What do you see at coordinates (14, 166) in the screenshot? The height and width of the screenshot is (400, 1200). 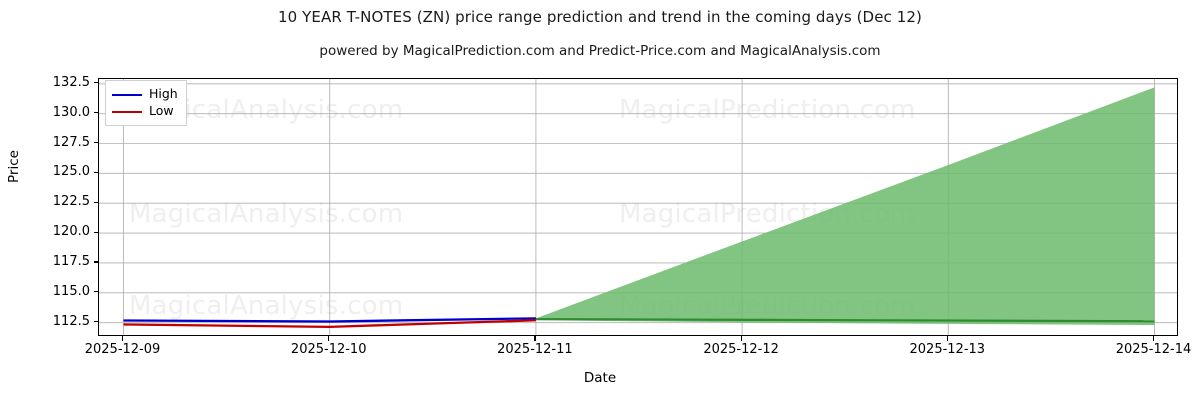 I see `y-axis-title: Price` at bounding box center [14, 166].